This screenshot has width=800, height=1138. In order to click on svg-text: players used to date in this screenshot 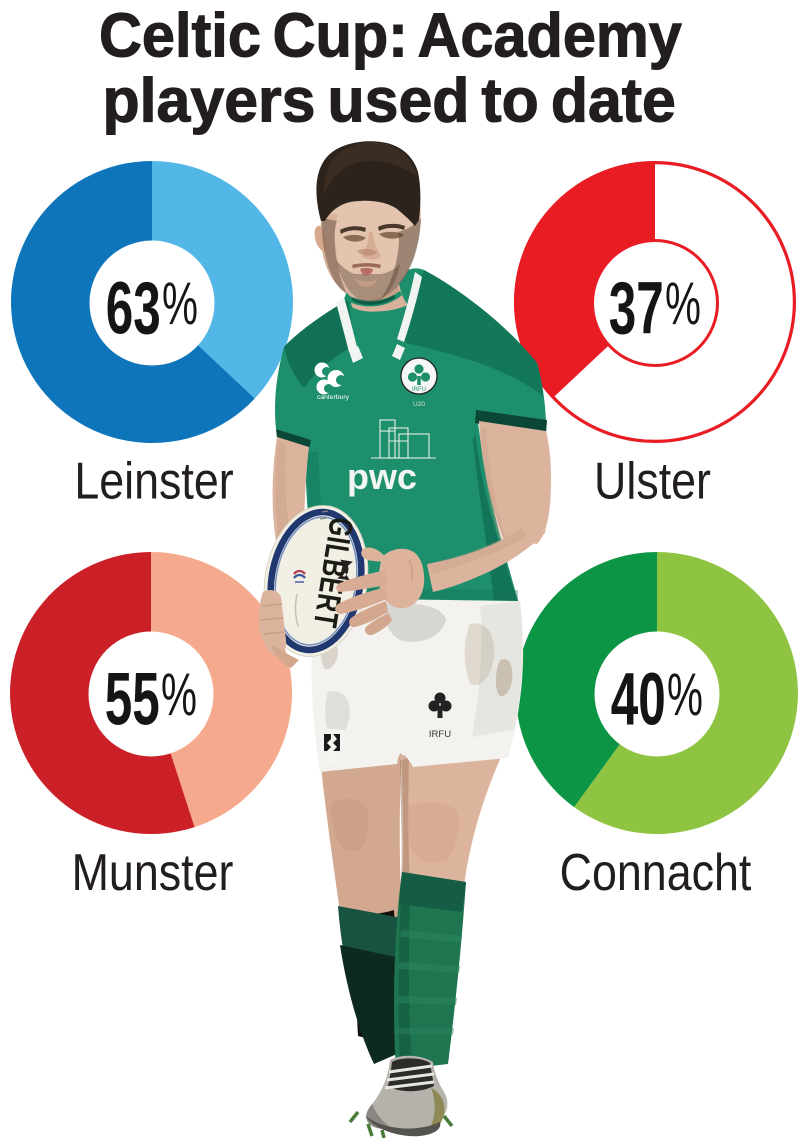, I will do `click(389, 101)`.